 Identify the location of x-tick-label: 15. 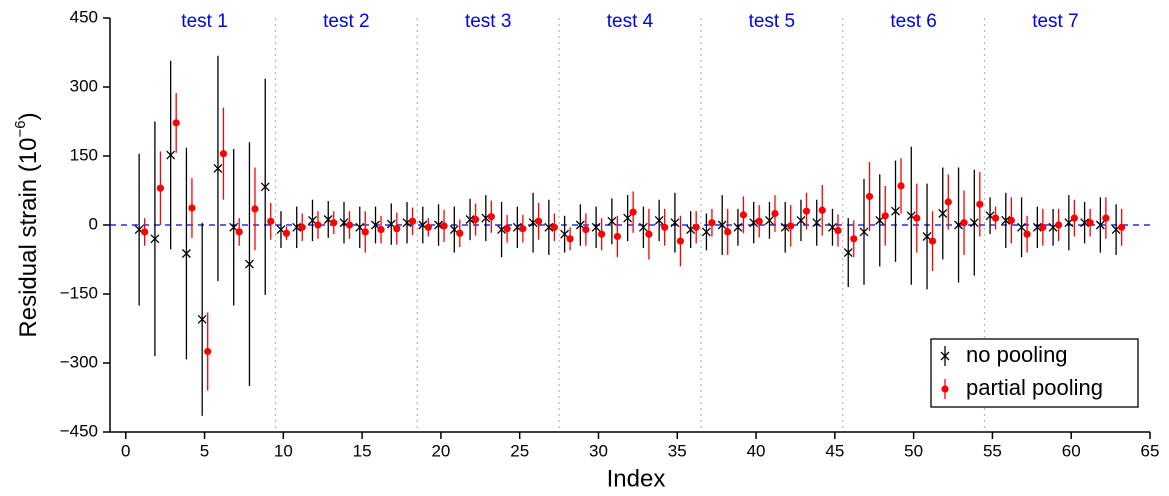
(362, 450).